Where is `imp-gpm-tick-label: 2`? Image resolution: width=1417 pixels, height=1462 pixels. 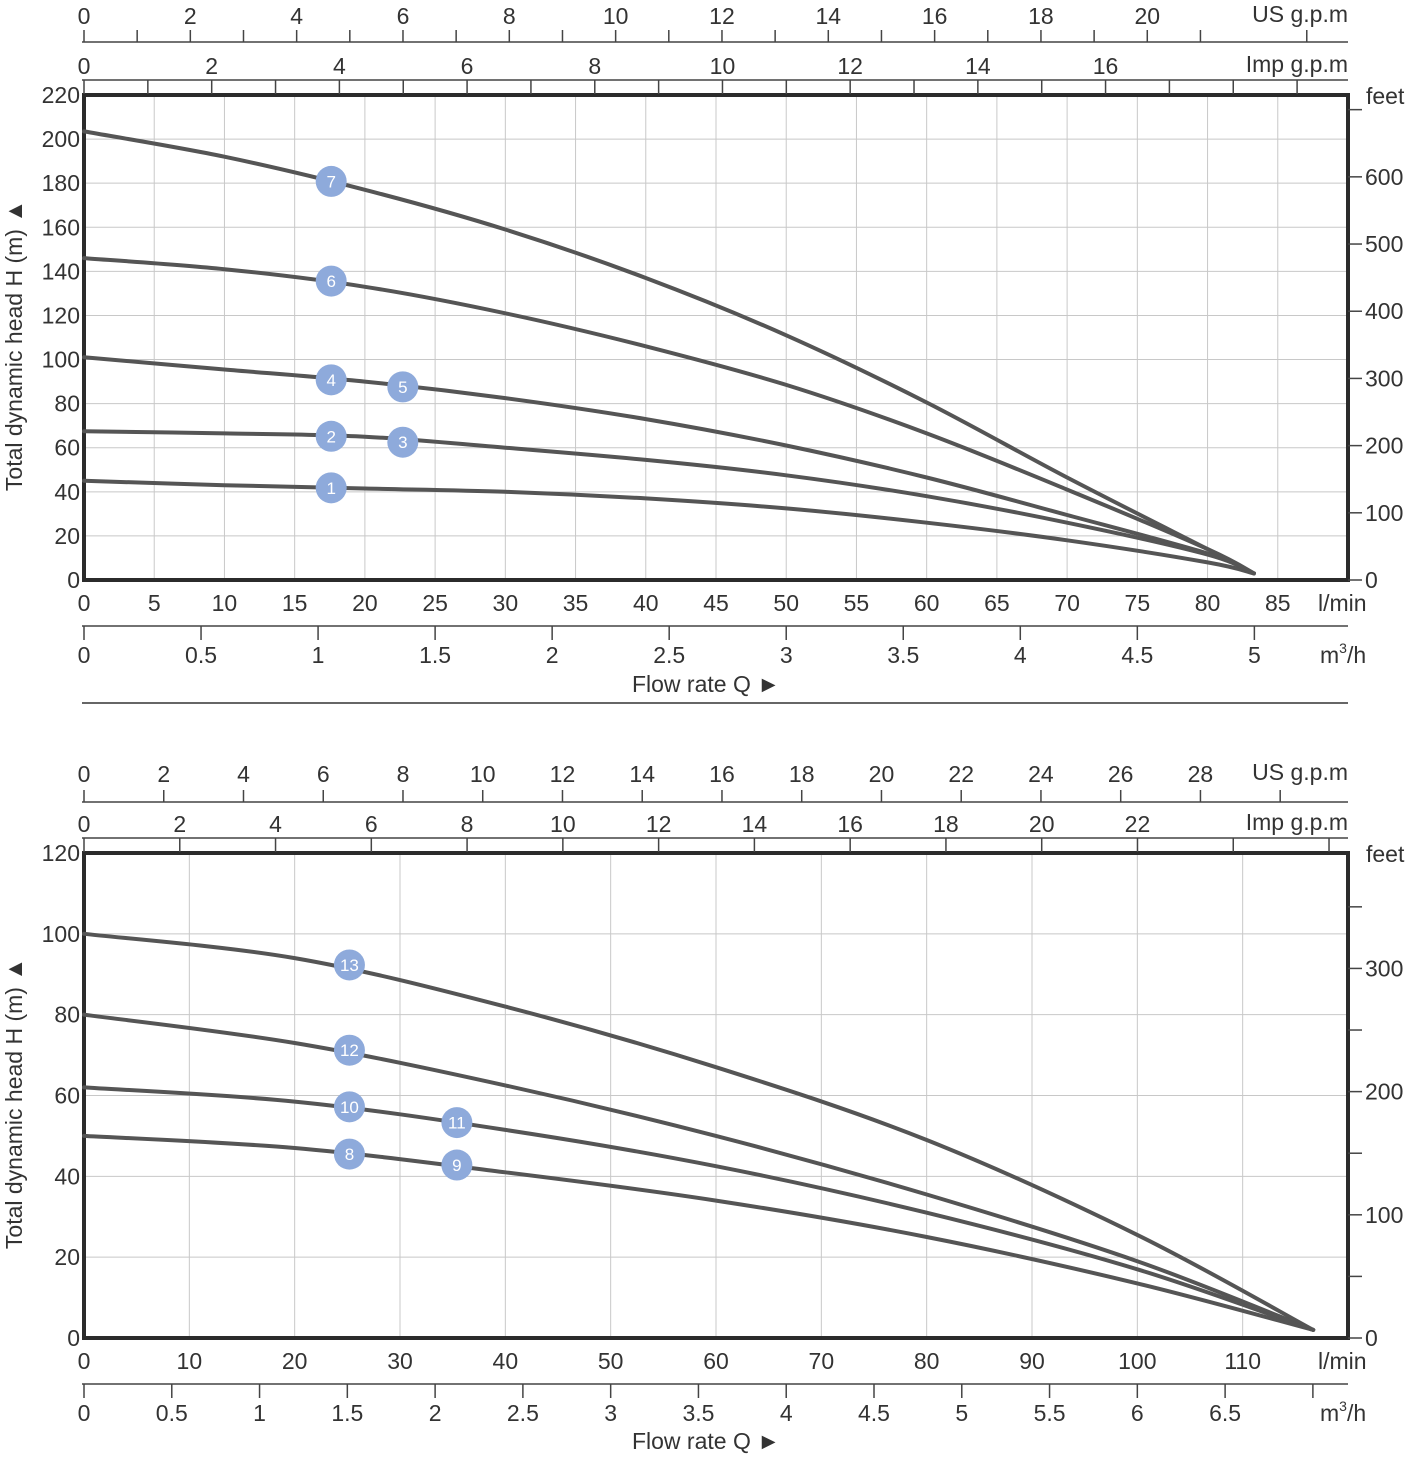
imp-gpm-tick-label: 2 is located at coordinates (179, 824).